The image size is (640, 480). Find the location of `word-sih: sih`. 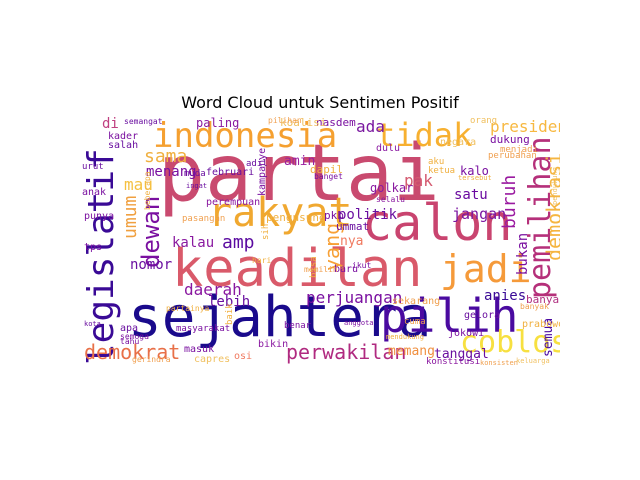

word-sih: sih is located at coordinates (266, 231).